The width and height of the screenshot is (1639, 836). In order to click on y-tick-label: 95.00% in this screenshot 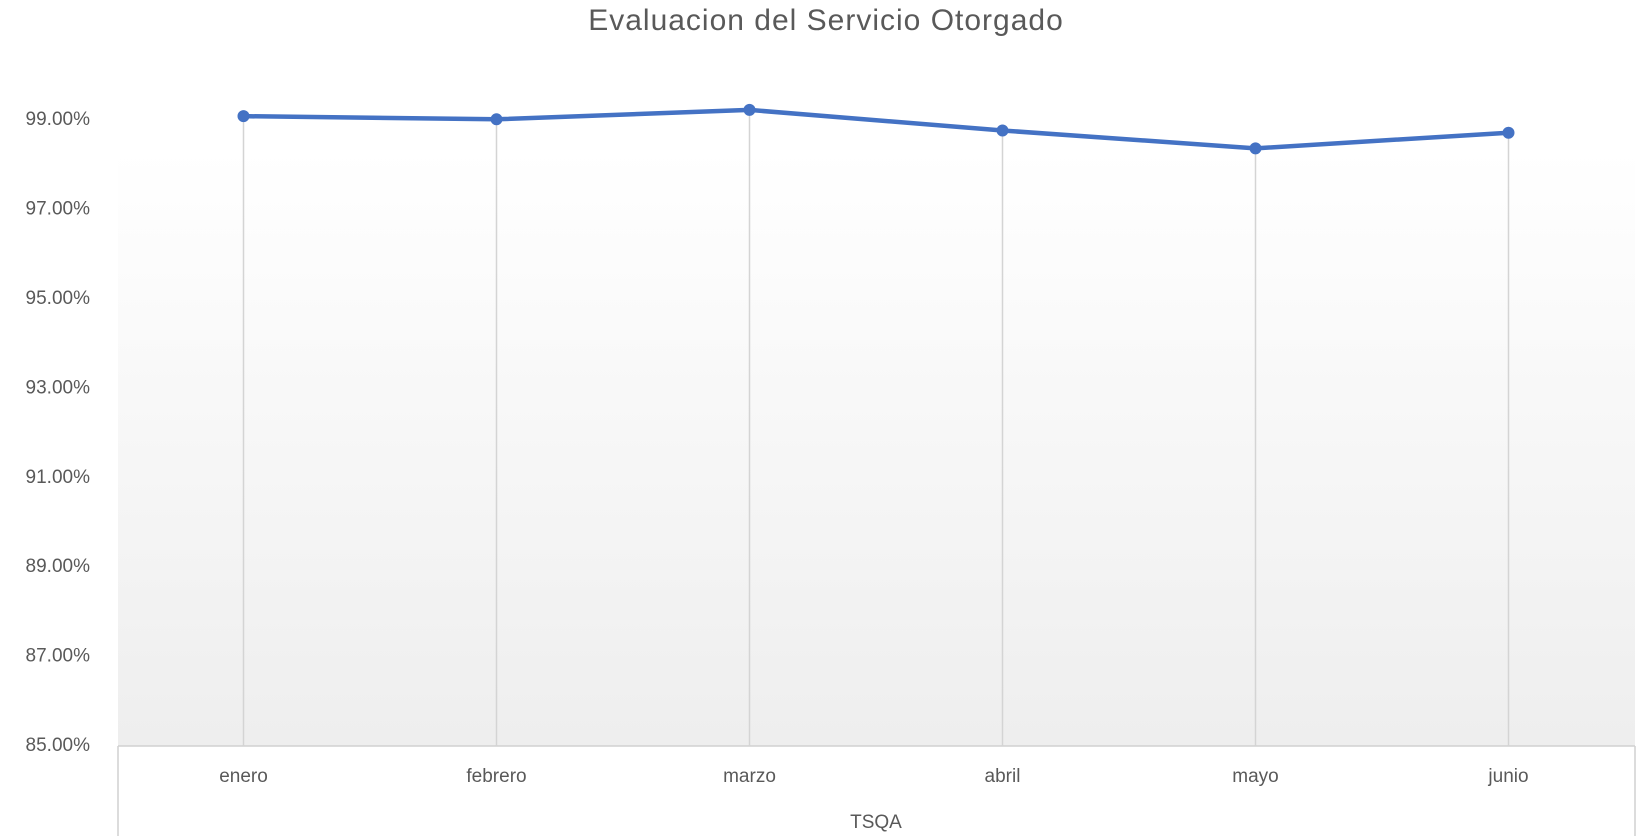, I will do `click(58, 298)`.